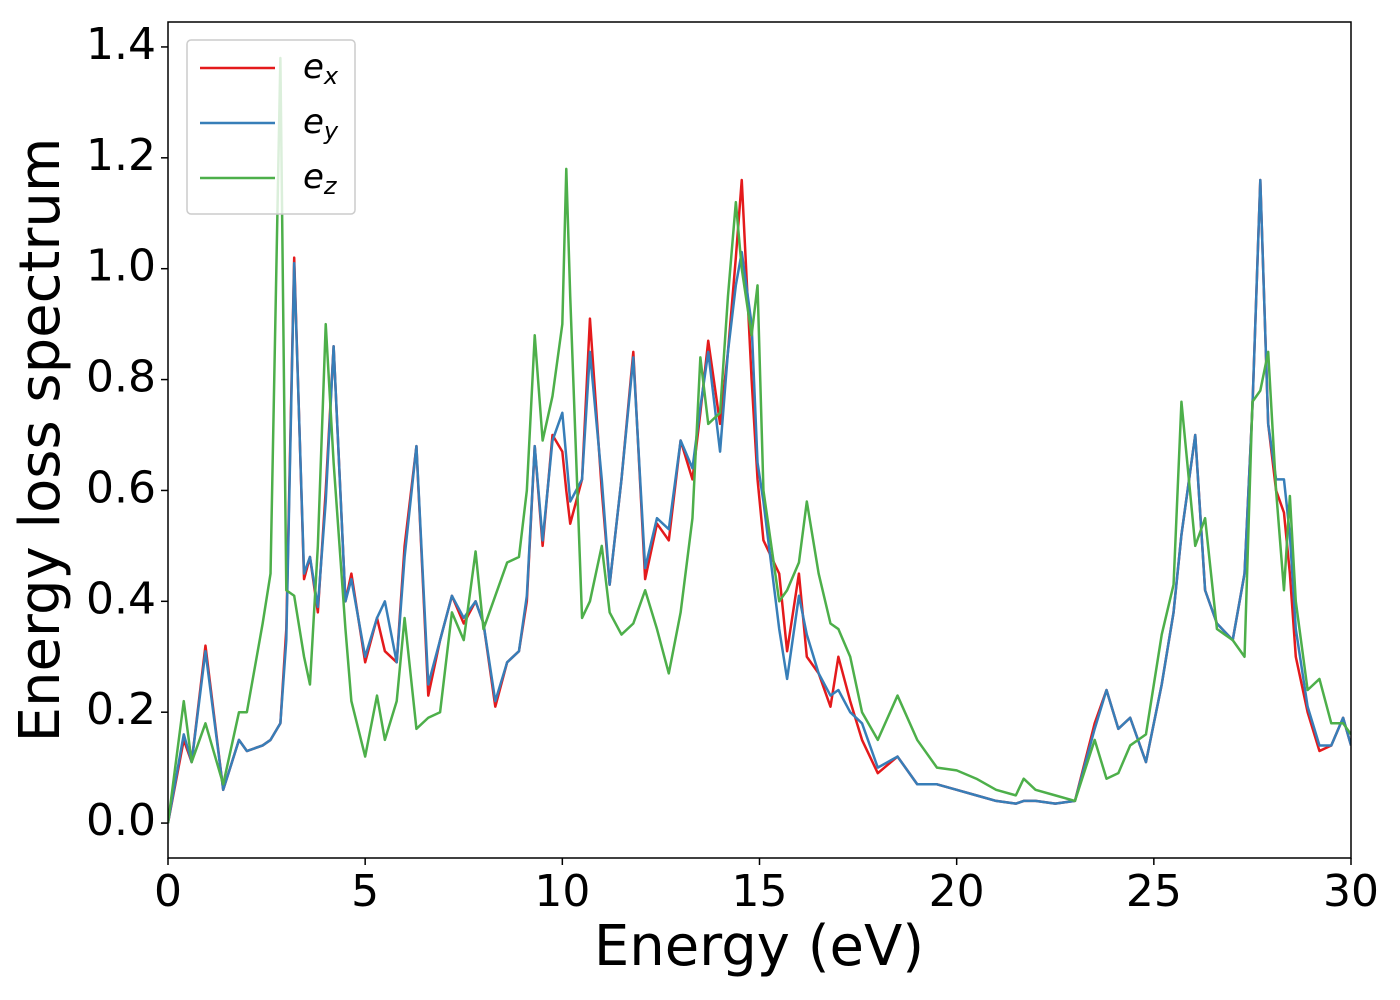 This screenshot has width=1400, height=1000. Describe the element at coordinates (562, 891) in the screenshot. I see `x-tick-label: 10` at that location.